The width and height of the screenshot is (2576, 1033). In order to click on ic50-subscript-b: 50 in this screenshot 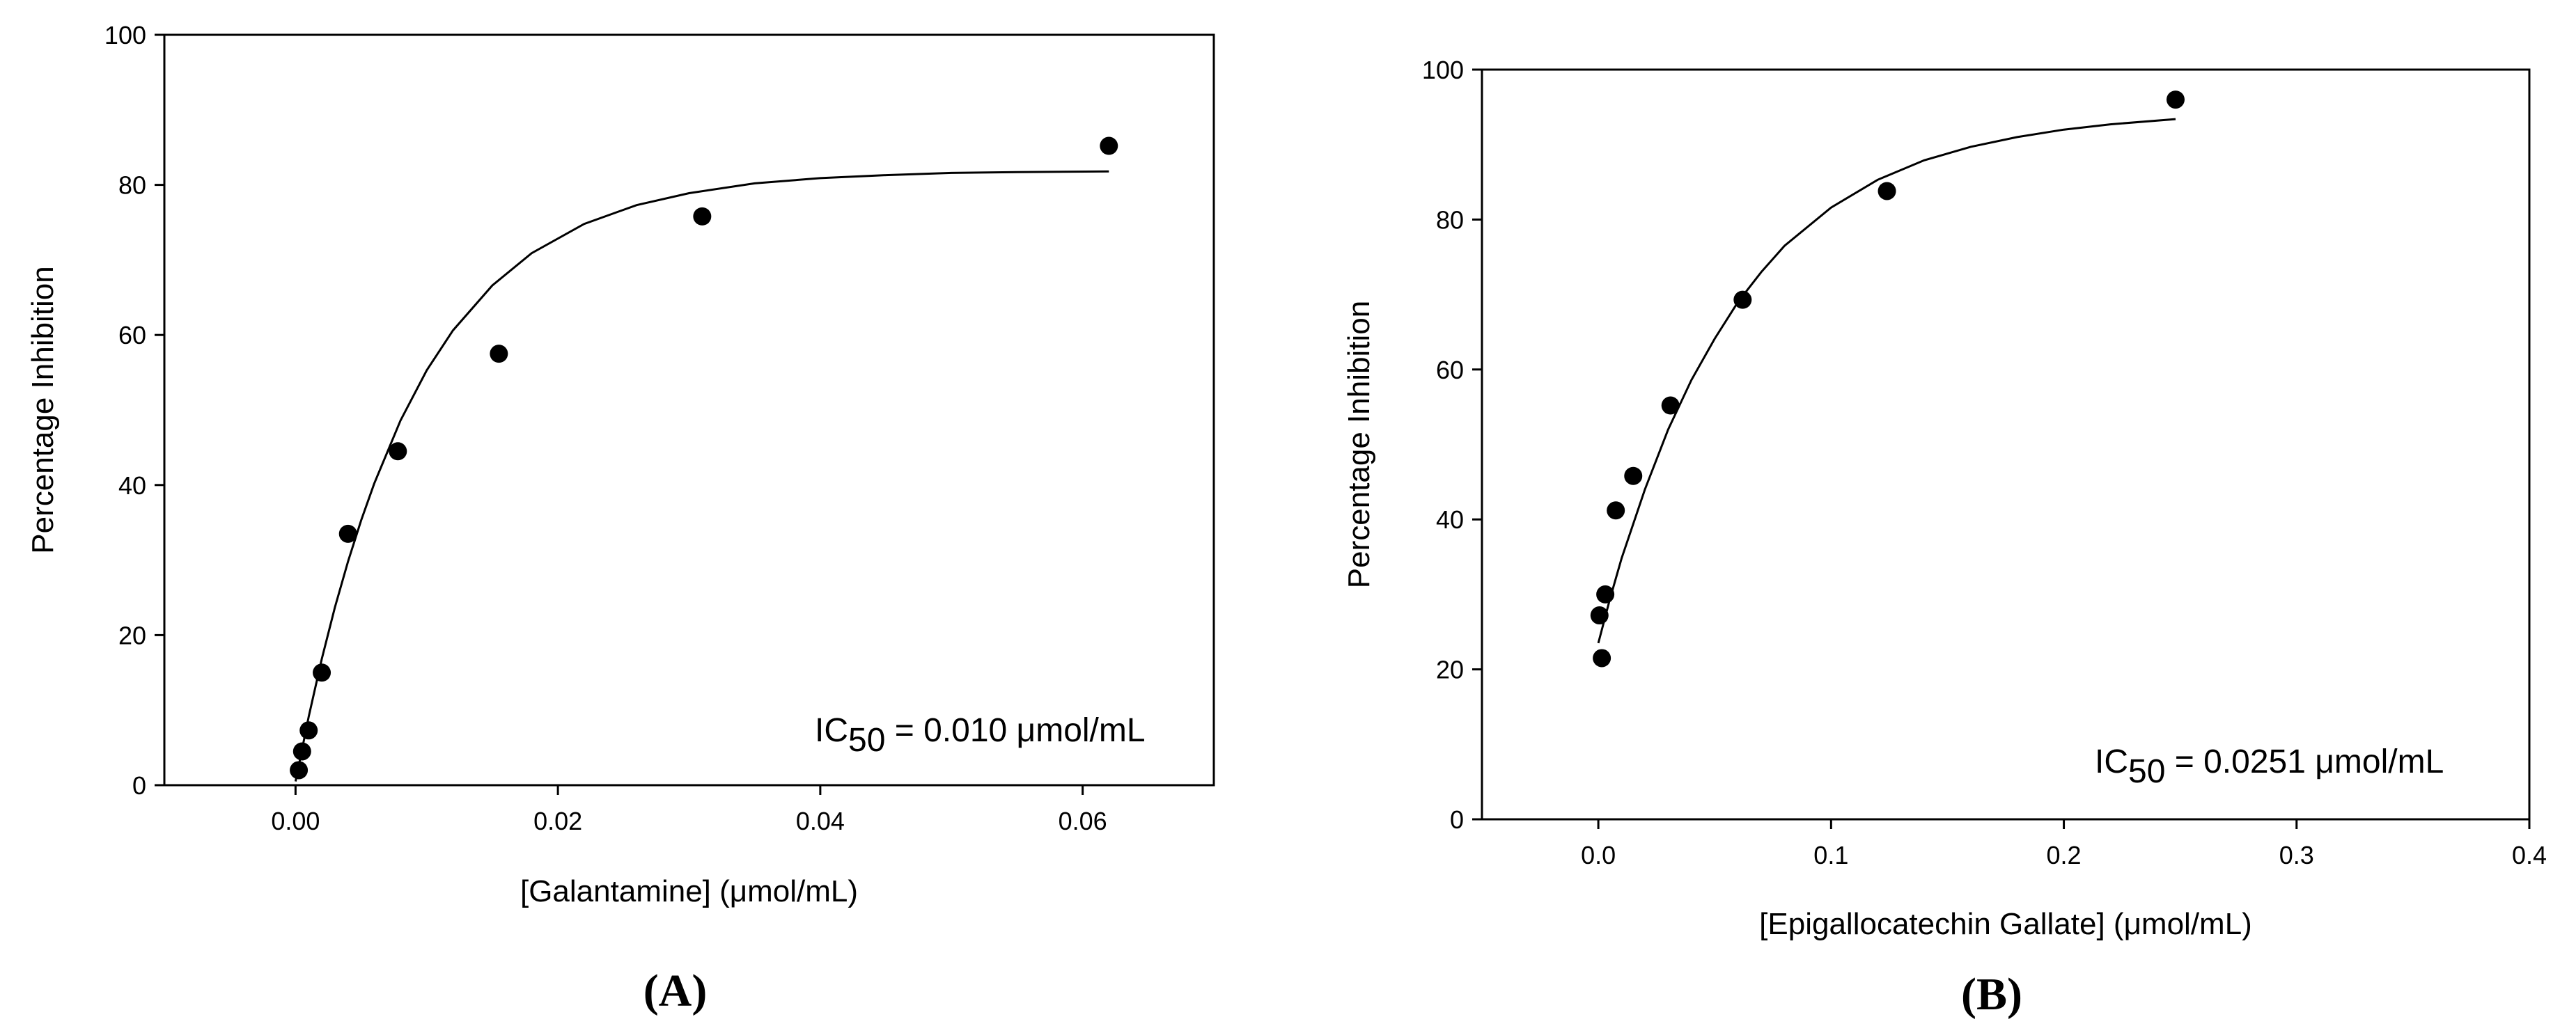, I will do `click(2146, 771)`.